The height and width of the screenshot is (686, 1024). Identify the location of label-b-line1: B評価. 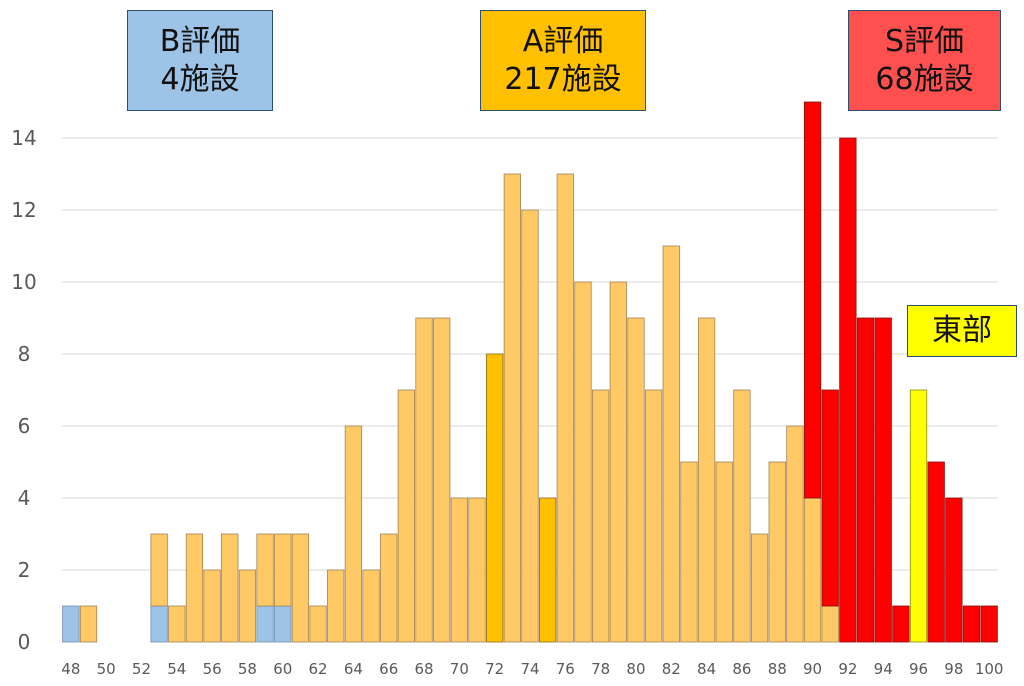
(200, 41).